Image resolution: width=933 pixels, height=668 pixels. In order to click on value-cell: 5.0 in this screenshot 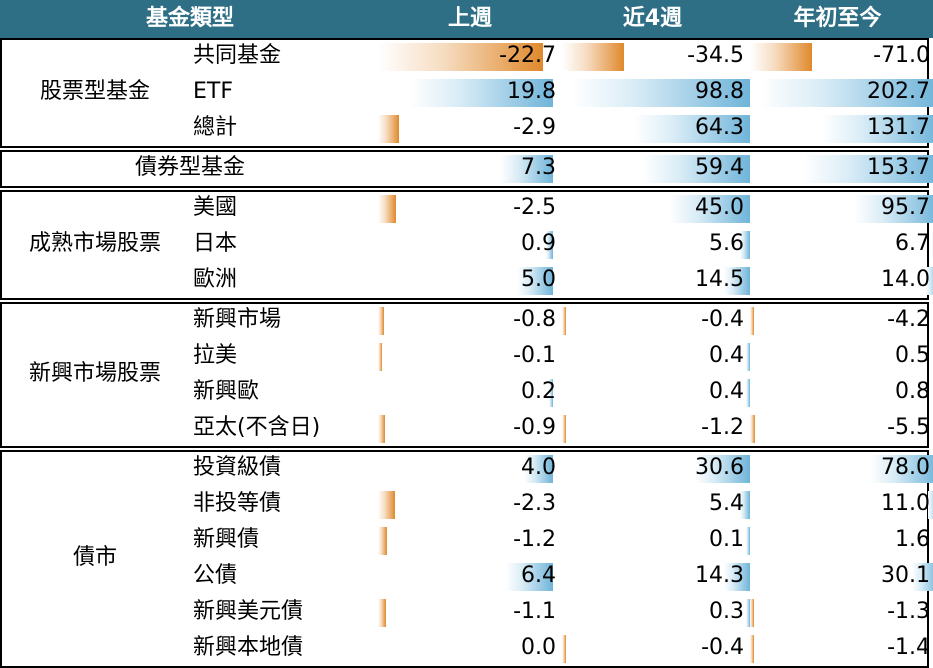, I will do `click(538, 279)`.